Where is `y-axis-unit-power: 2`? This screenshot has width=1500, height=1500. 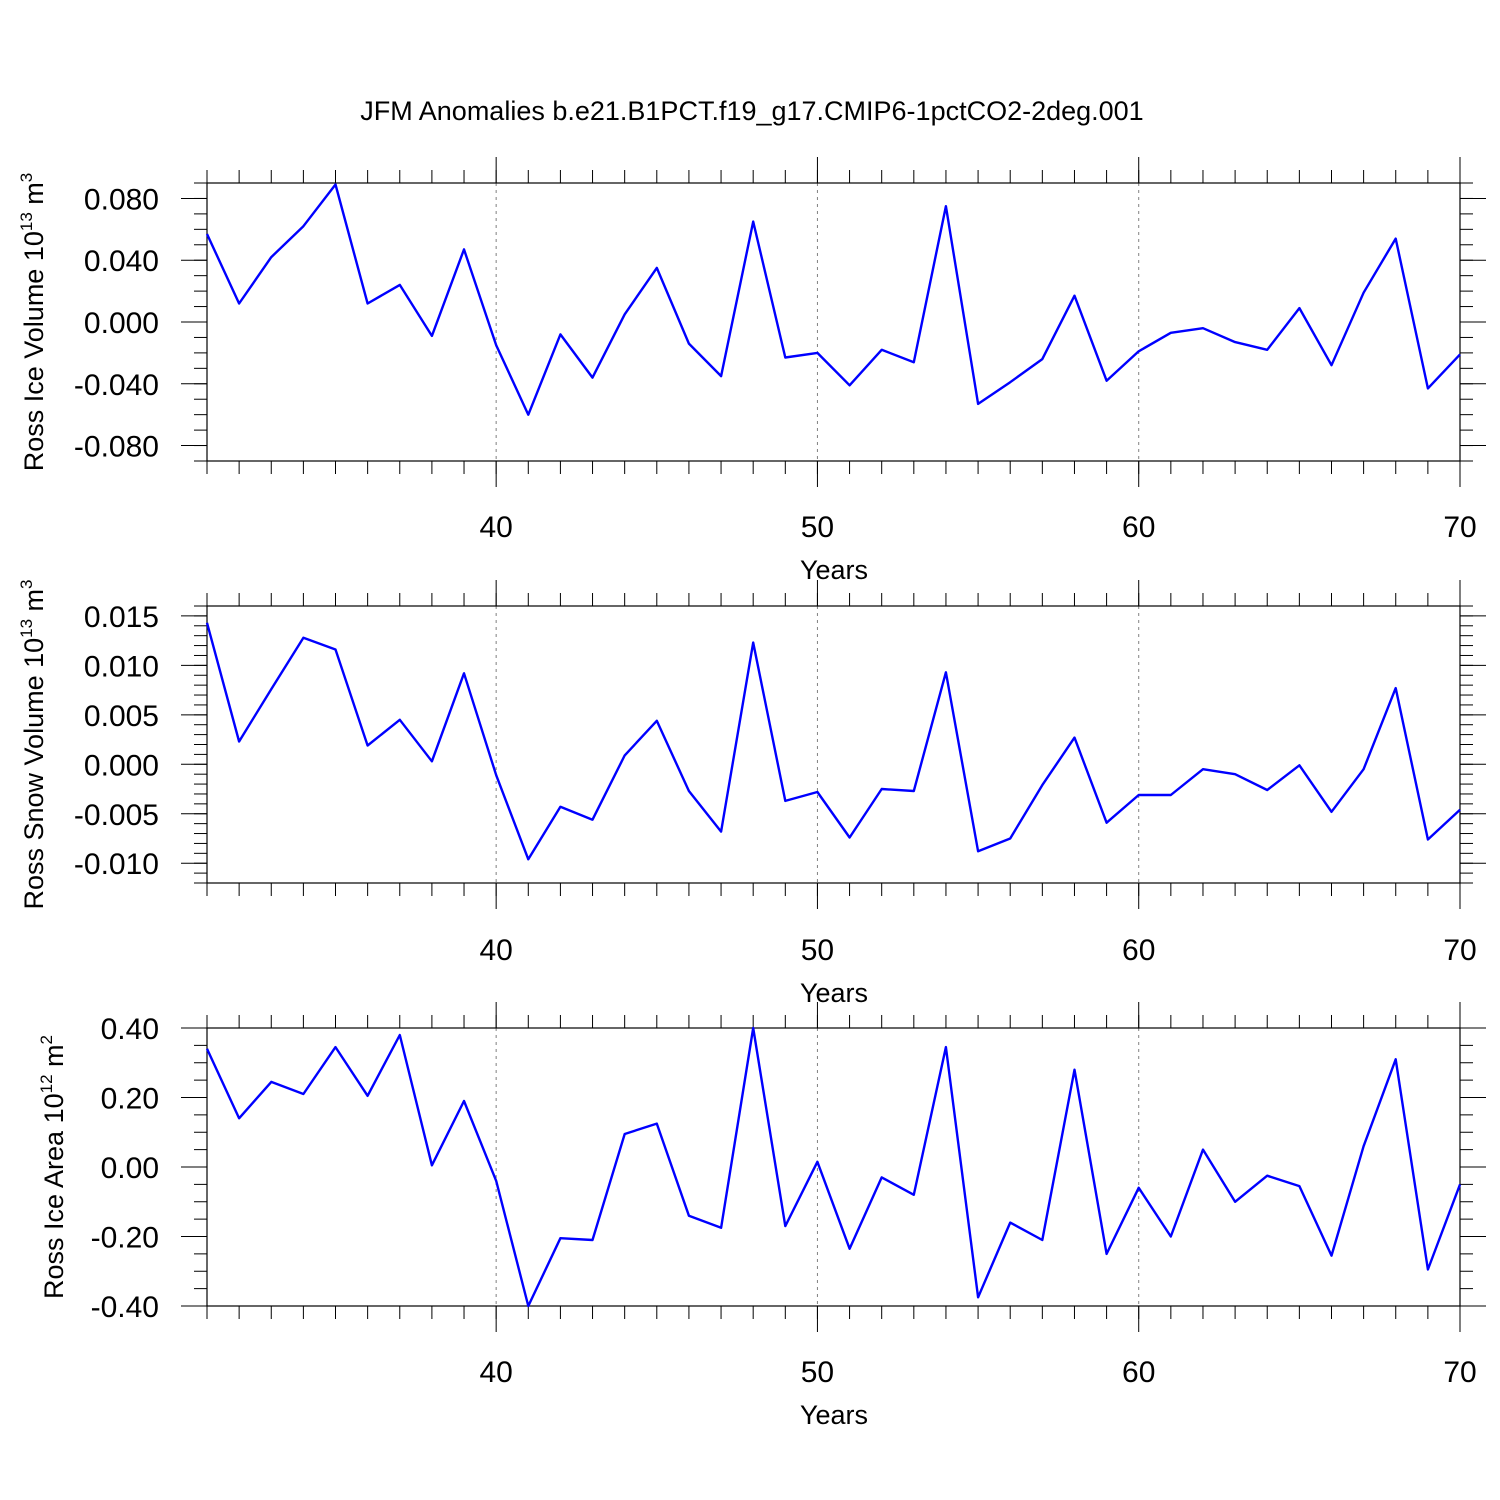
y-axis-unit-power: 2 is located at coordinates (46, 1039).